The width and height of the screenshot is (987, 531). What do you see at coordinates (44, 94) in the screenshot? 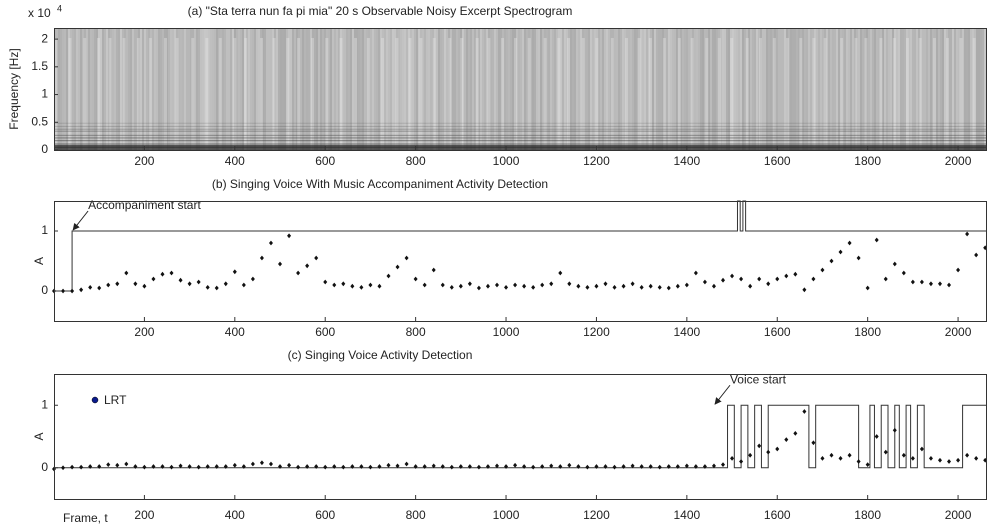
I see `y-tick-label: 1` at bounding box center [44, 94].